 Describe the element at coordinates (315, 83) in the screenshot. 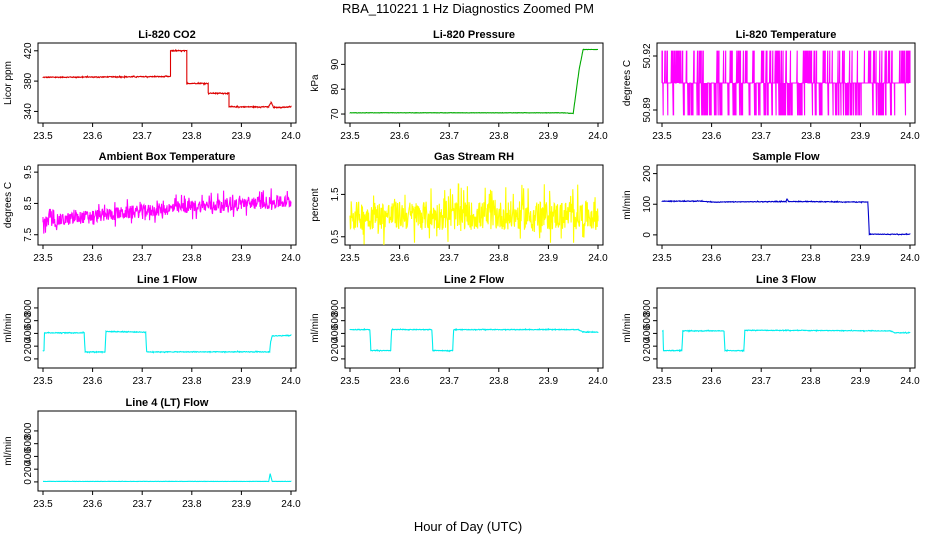

I see `y-axis-label: kPa` at that location.